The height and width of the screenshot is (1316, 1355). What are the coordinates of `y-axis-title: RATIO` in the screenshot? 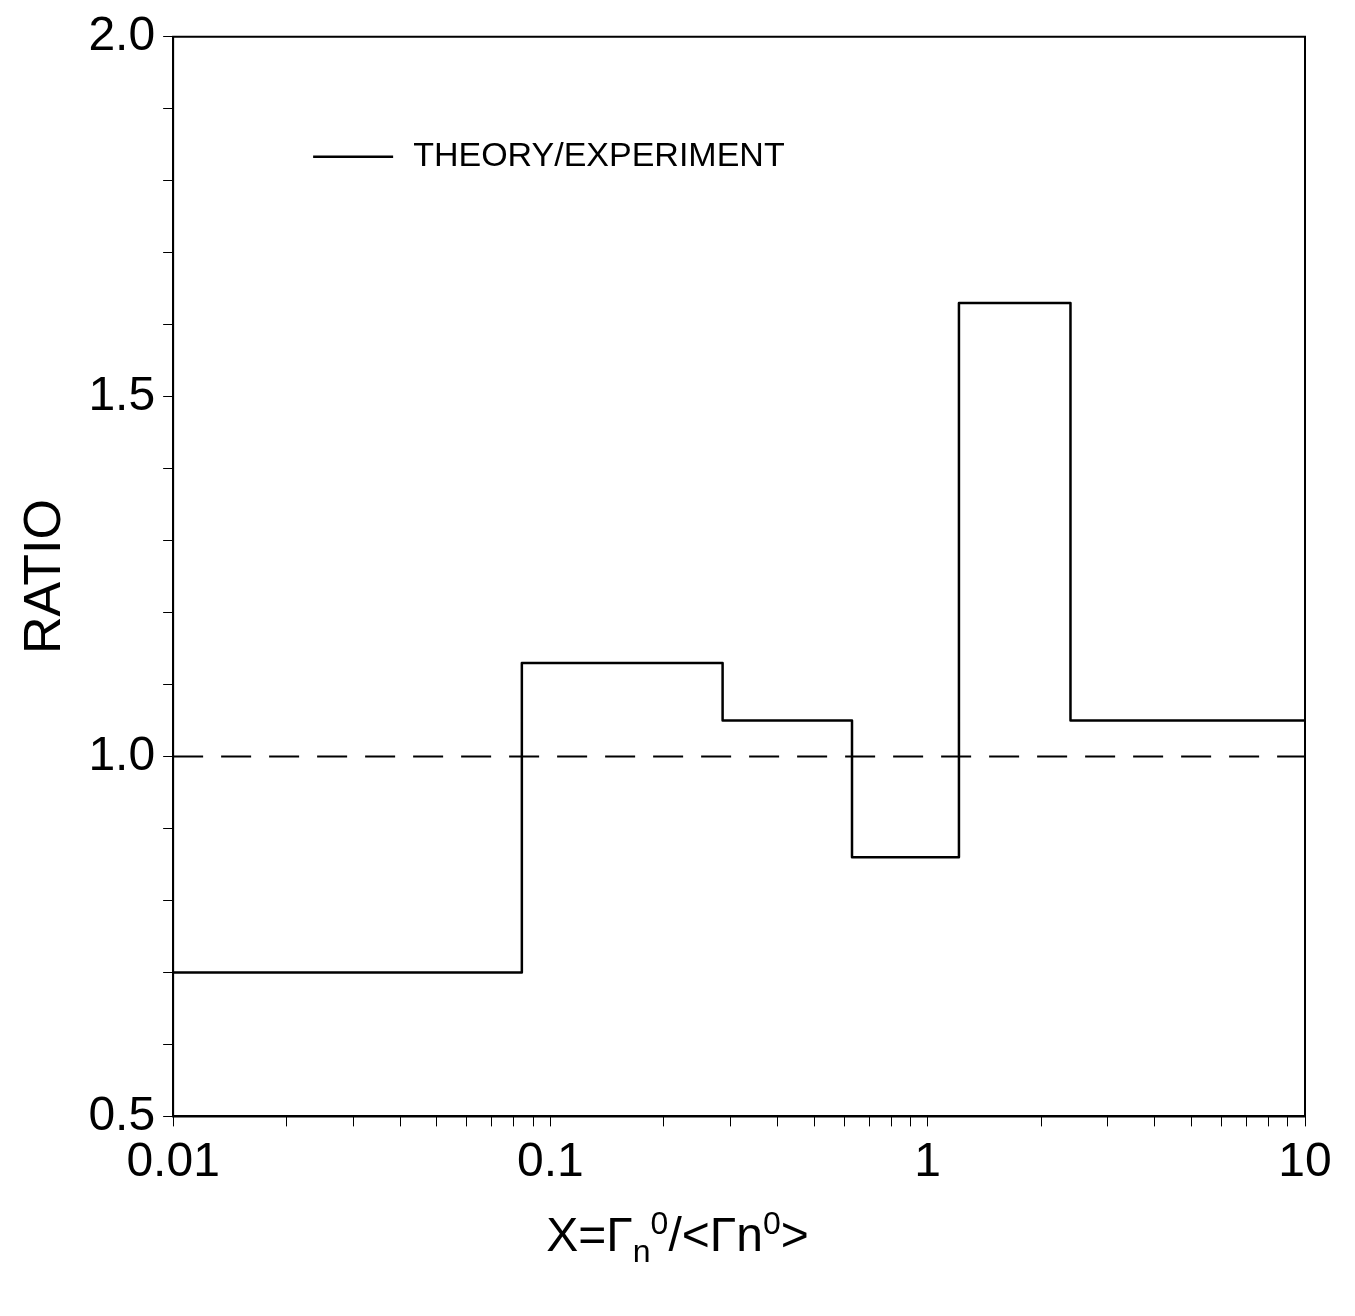 It's located at (41, 577).